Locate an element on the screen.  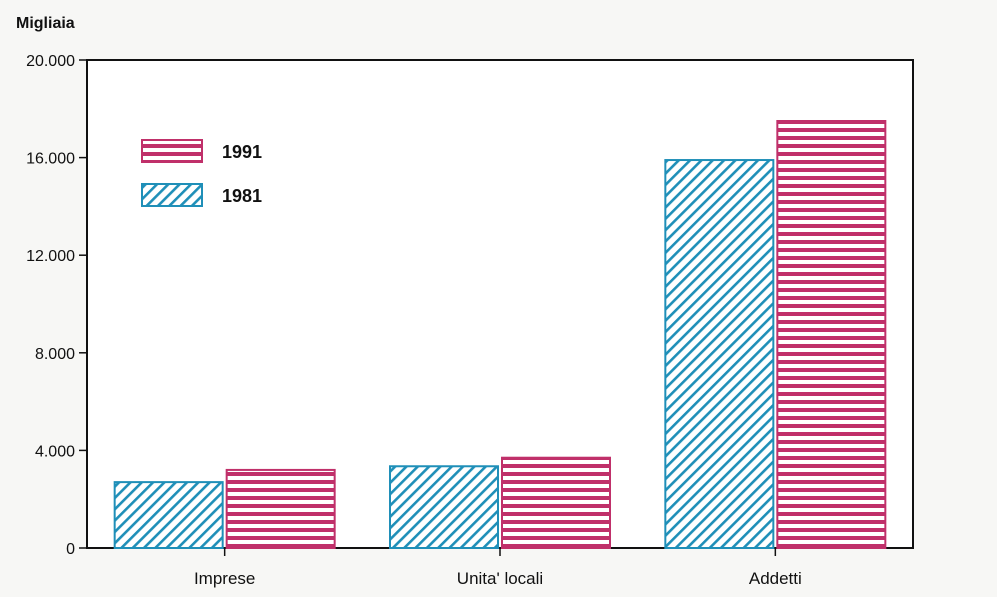
y-axis-ticks: 0 4.000 8.000 12.000 16.000 20.000 is located at coordinates (56, 305).